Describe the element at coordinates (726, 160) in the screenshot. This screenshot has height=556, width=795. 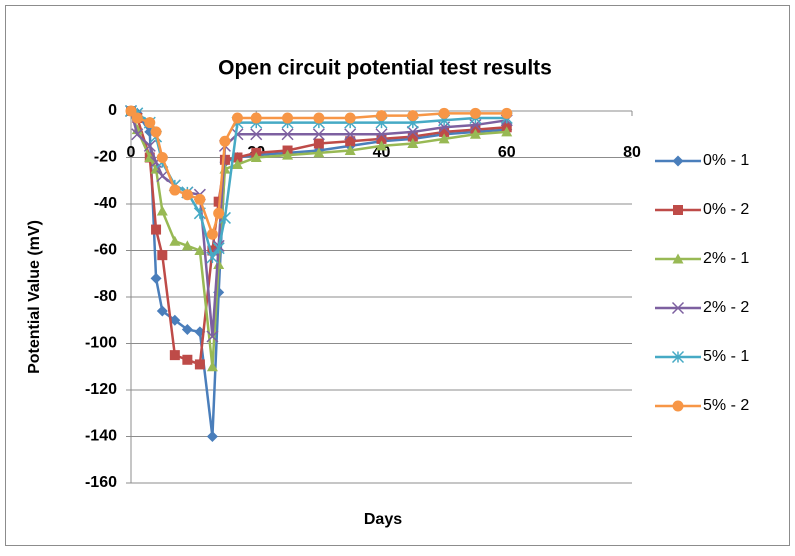
I see `legend-label: 0% - 1` at that location.